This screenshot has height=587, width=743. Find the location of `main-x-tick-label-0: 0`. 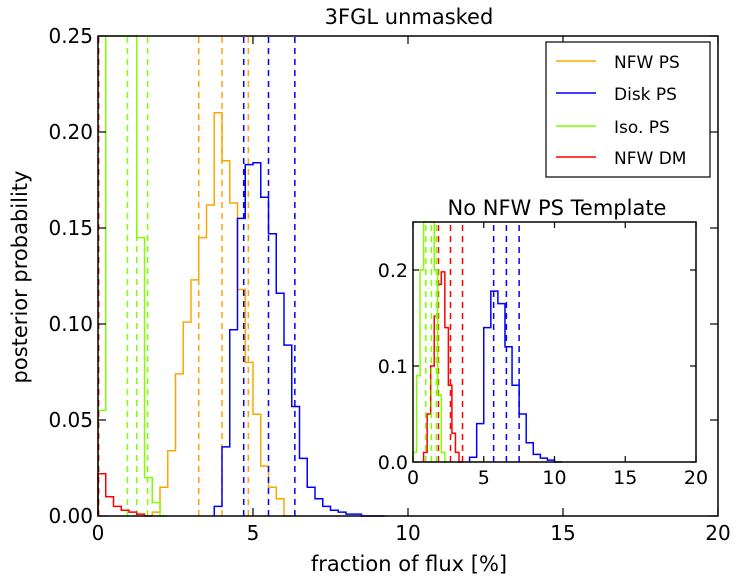

main-x-tick-label-0: 0 is located at coordinates (98, 533).